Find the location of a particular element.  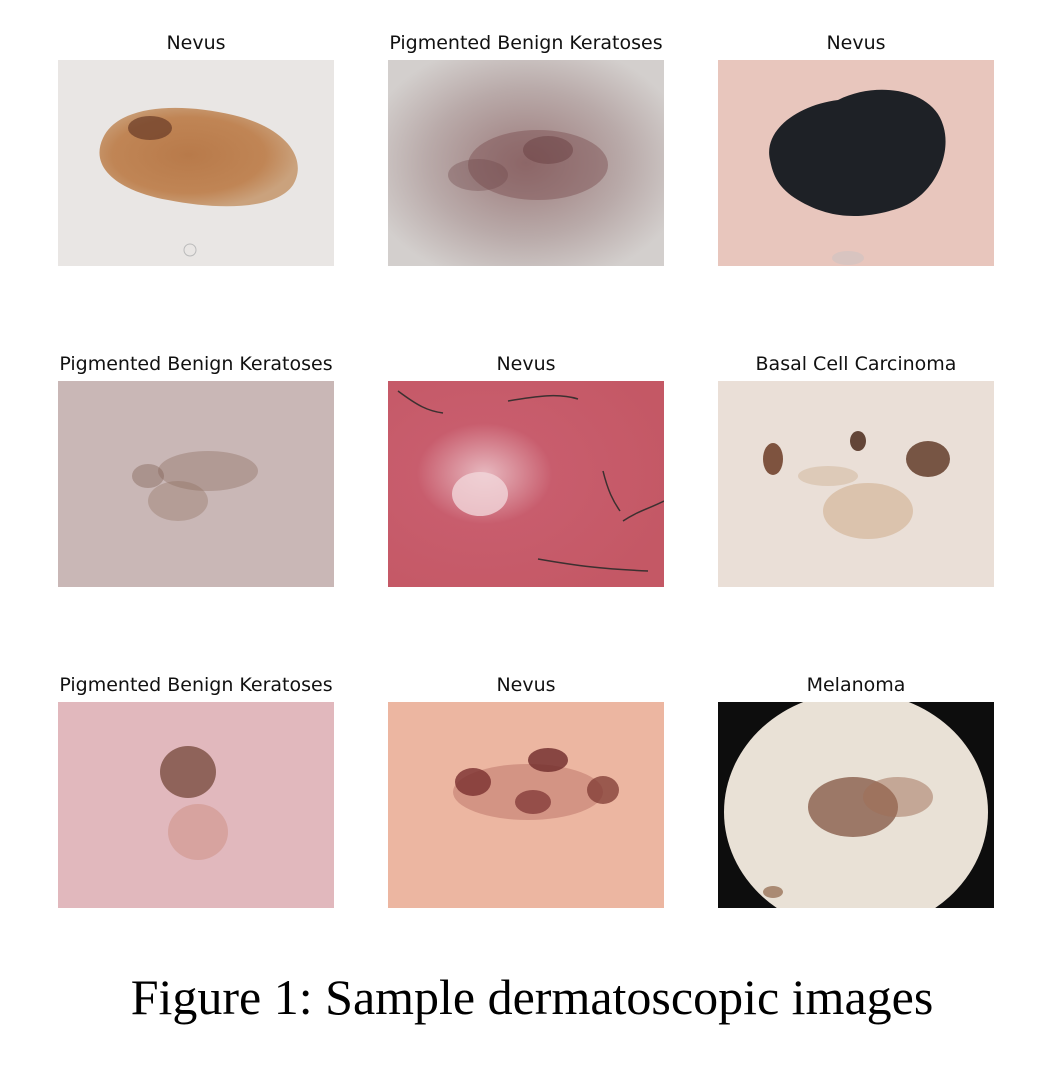

panel-title: Melanoma is located at coordinates (856, 685).